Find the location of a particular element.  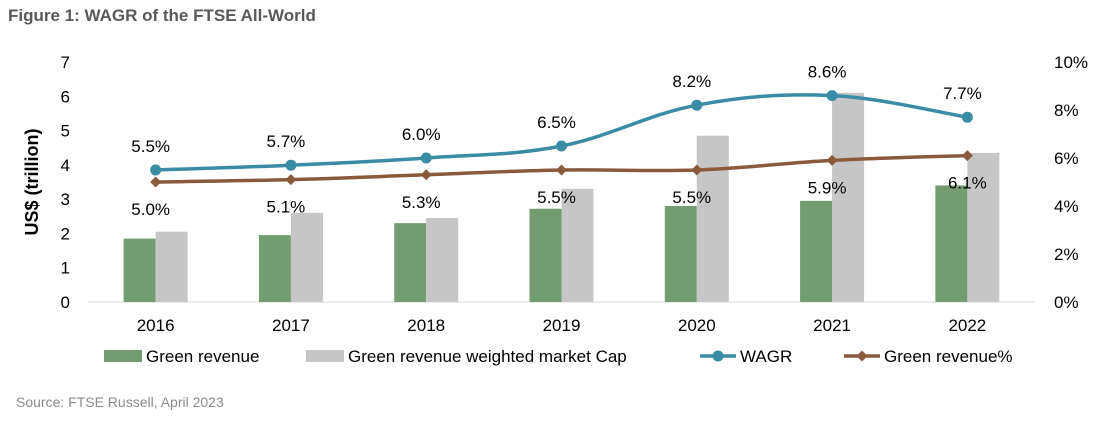

legend-label: Green revenue weighted market Cap is located at coordinates (487, 356).